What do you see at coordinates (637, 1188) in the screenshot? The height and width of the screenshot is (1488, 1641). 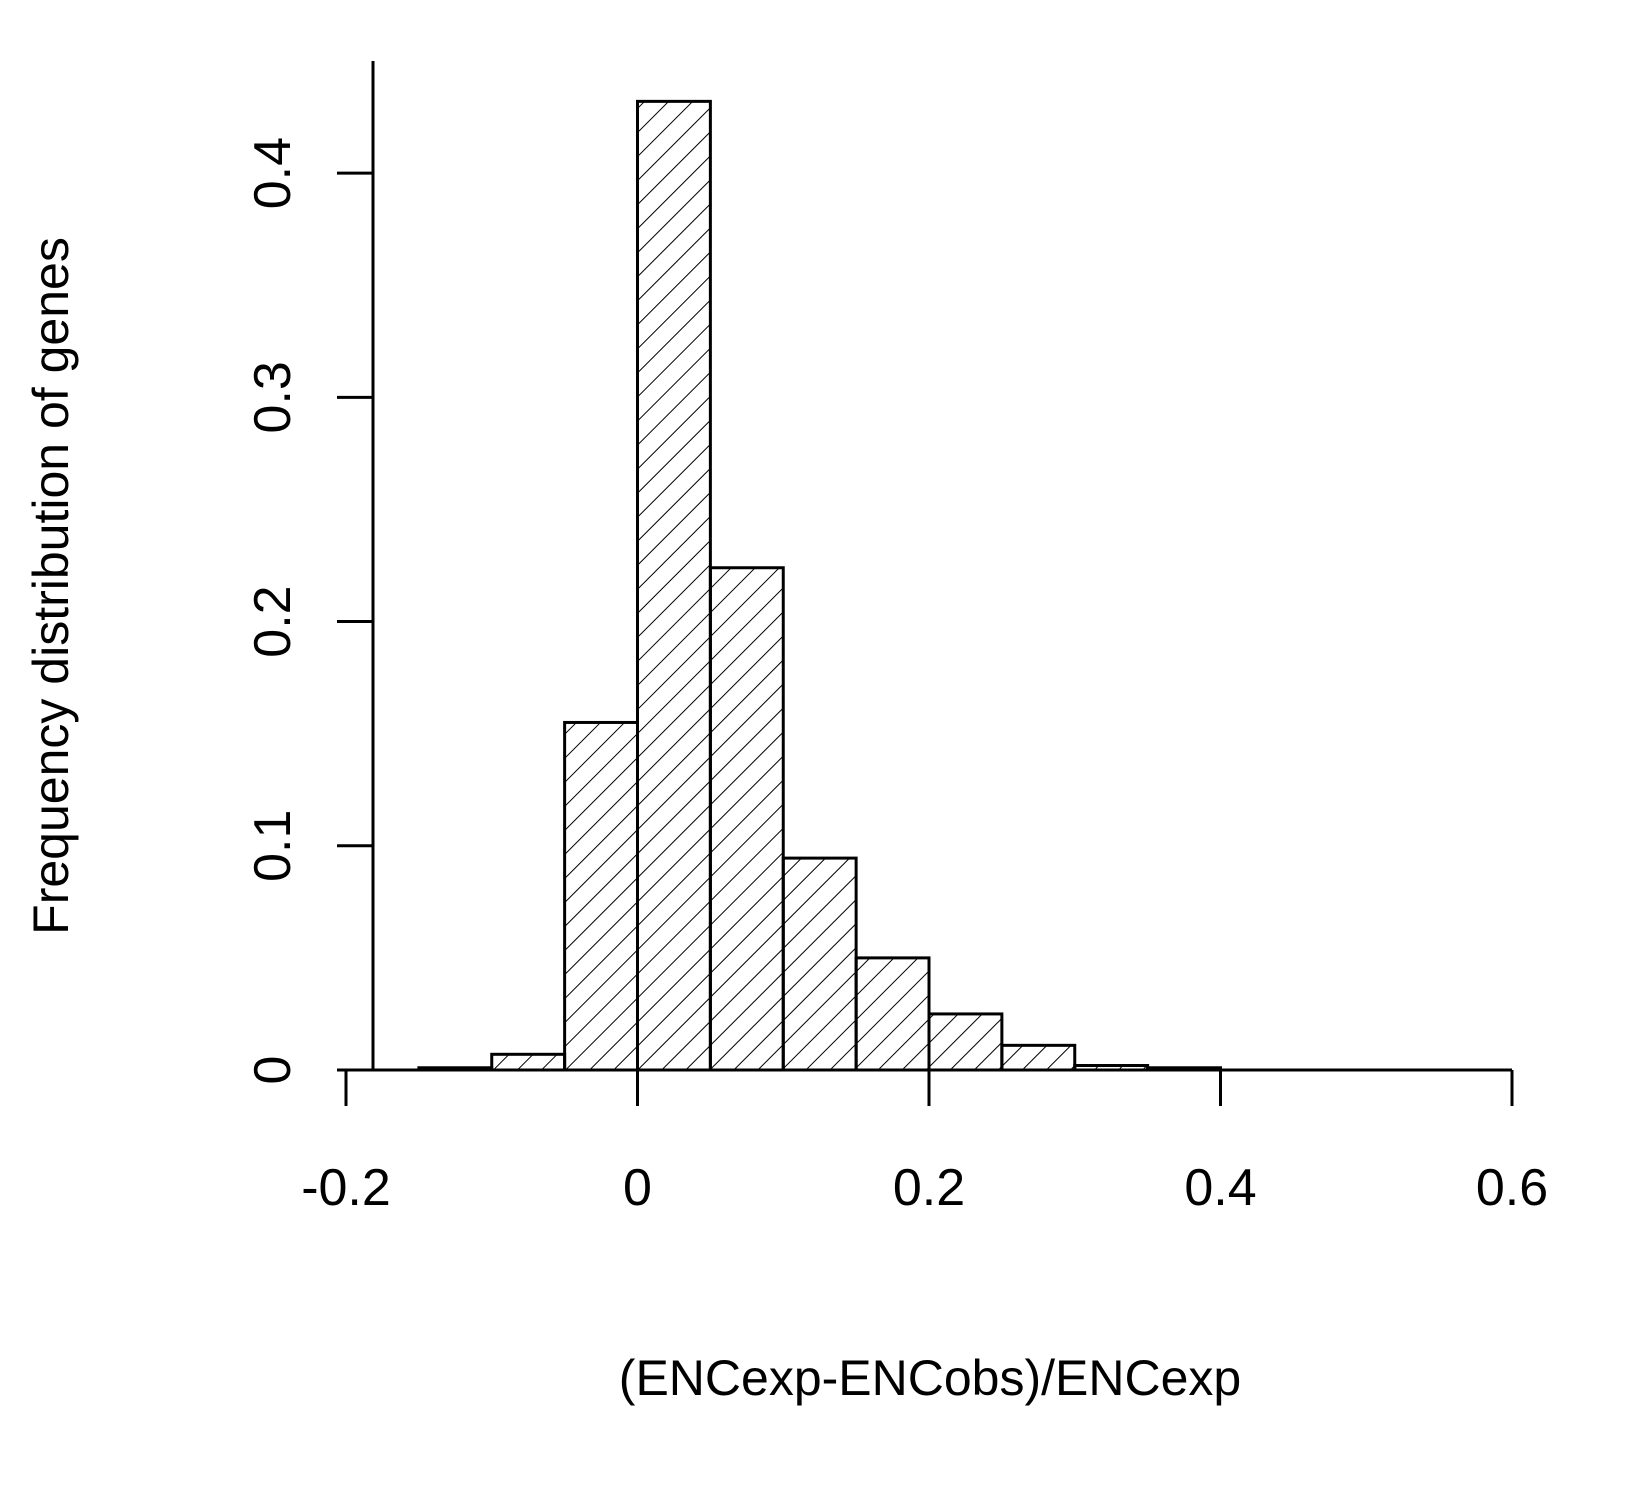 I see `x-tick-label: 0` at bounding box center [637, 1188].